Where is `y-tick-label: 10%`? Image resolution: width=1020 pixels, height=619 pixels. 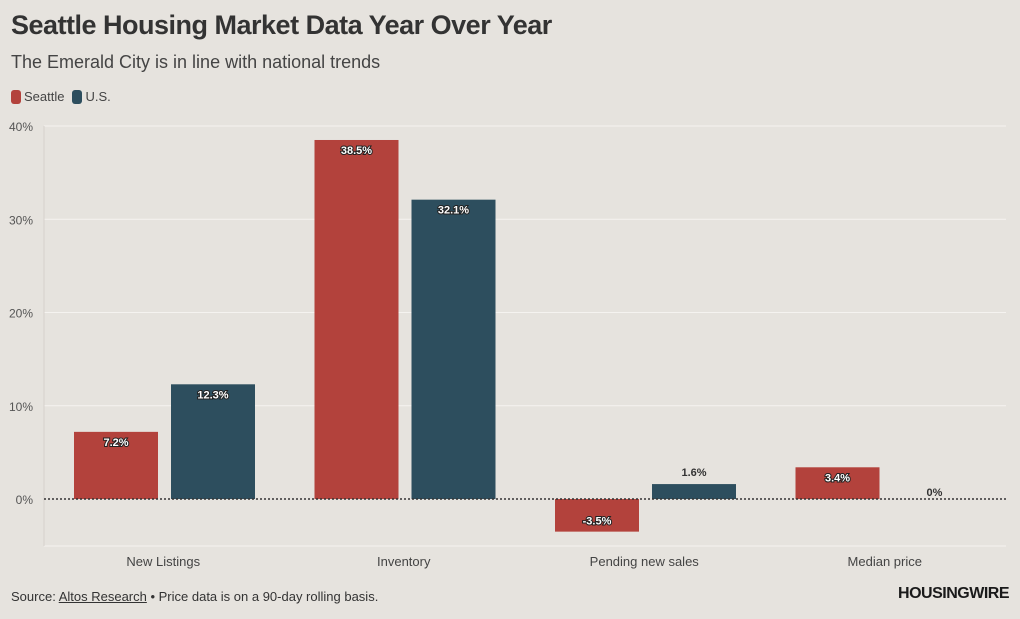
y-tick-label: 10% is located at coordinates (21, 407).